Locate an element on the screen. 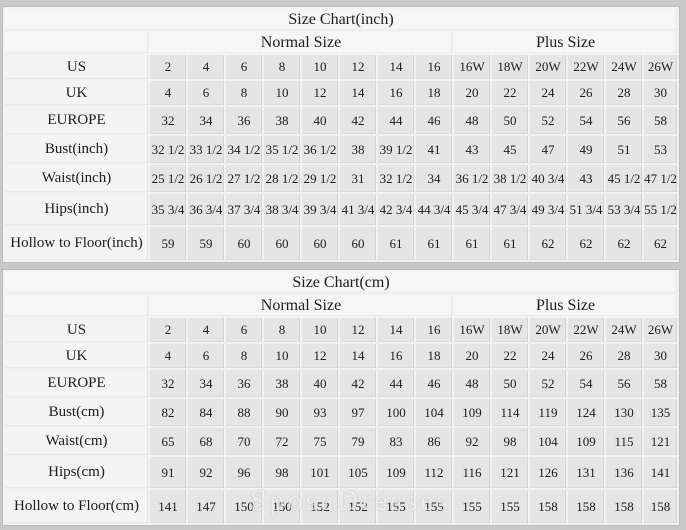 Image resolution: width=686 pixels, height=530 pixels. size-value-cell: 88 is located at coordinates (244, 412).